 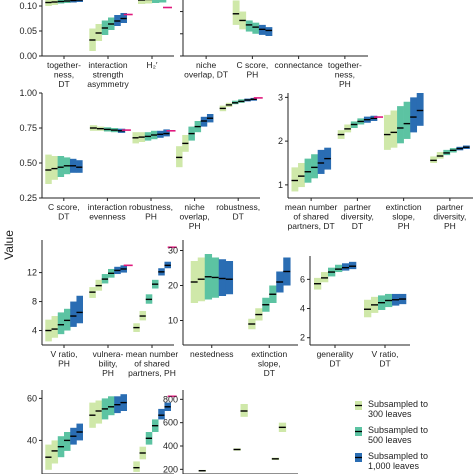 I want to click on x-category-label: diversity,, so click(x=357, y=217).